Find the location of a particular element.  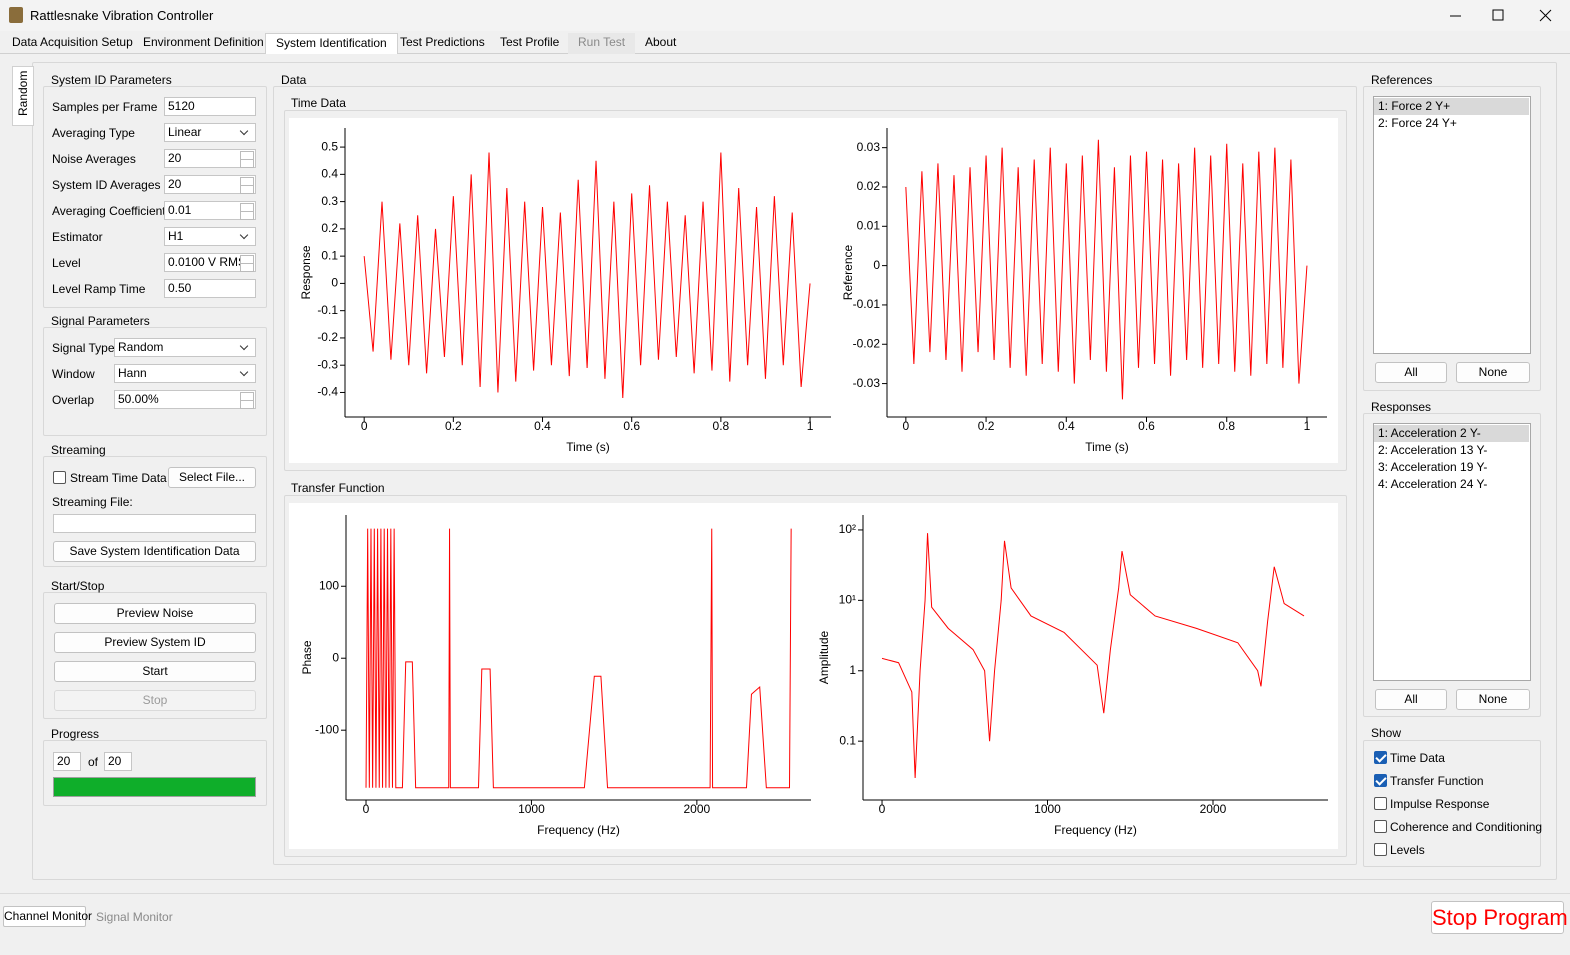

progress-total: 20 is located at coordinates (118, 761).